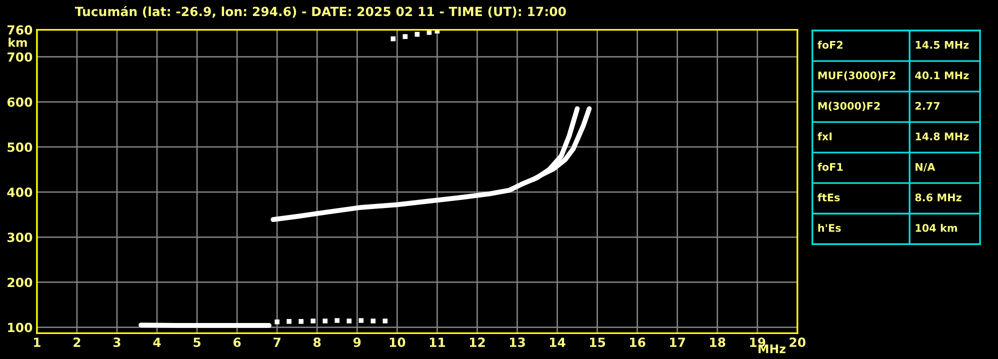 The height and width of the screenshot is (359, 998). What do you see at coordinates (20, 237) in the screenshot?
I see `y-tick-label: 300` at bounding box center [20, 237].